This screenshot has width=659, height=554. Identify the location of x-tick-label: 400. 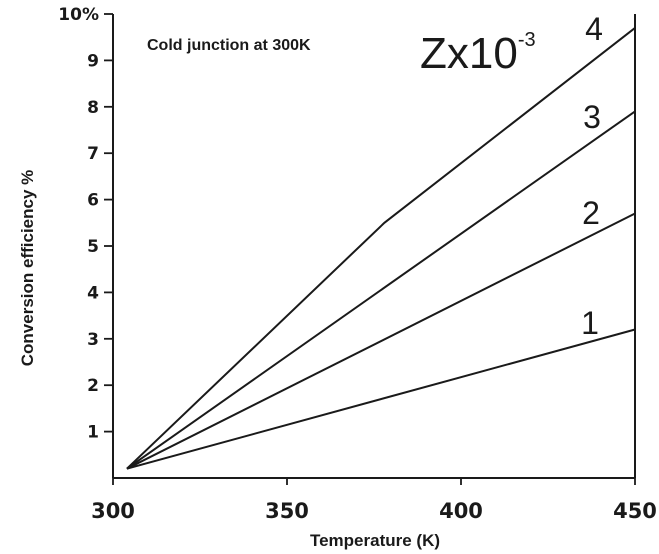
(461, 511).